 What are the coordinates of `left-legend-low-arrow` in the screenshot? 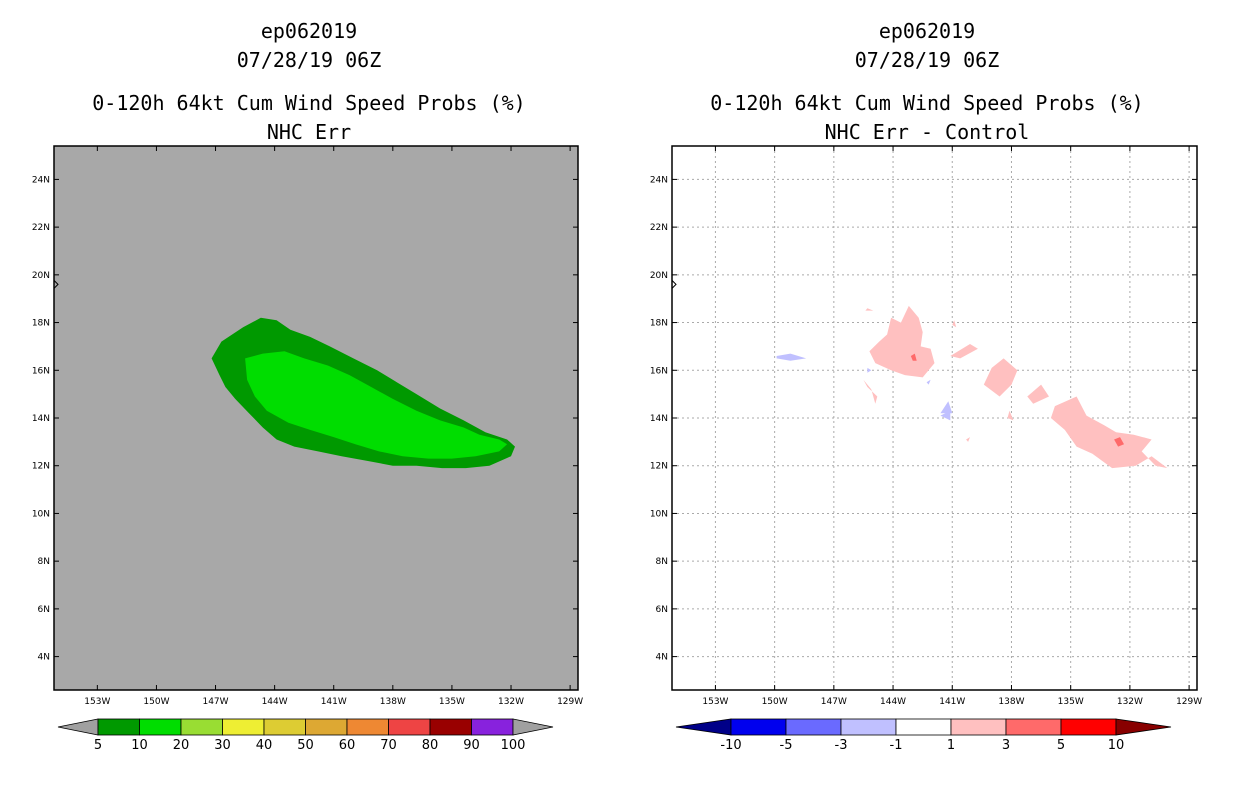 It's located at (78, 727).